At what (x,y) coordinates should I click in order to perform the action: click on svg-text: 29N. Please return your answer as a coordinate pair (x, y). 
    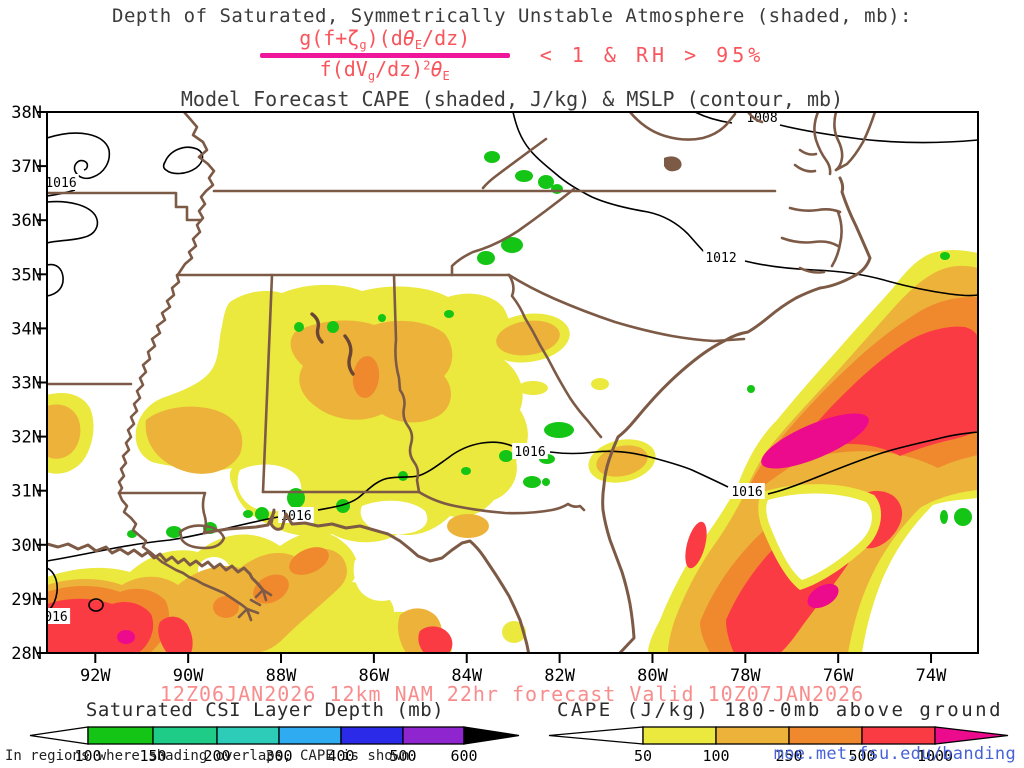
    Looking at the image, I should click on (26, 600).